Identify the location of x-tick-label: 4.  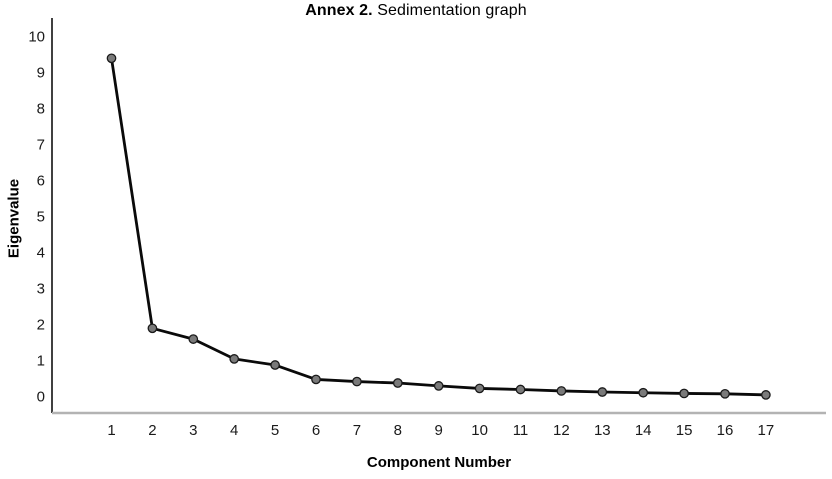
(234, 430).